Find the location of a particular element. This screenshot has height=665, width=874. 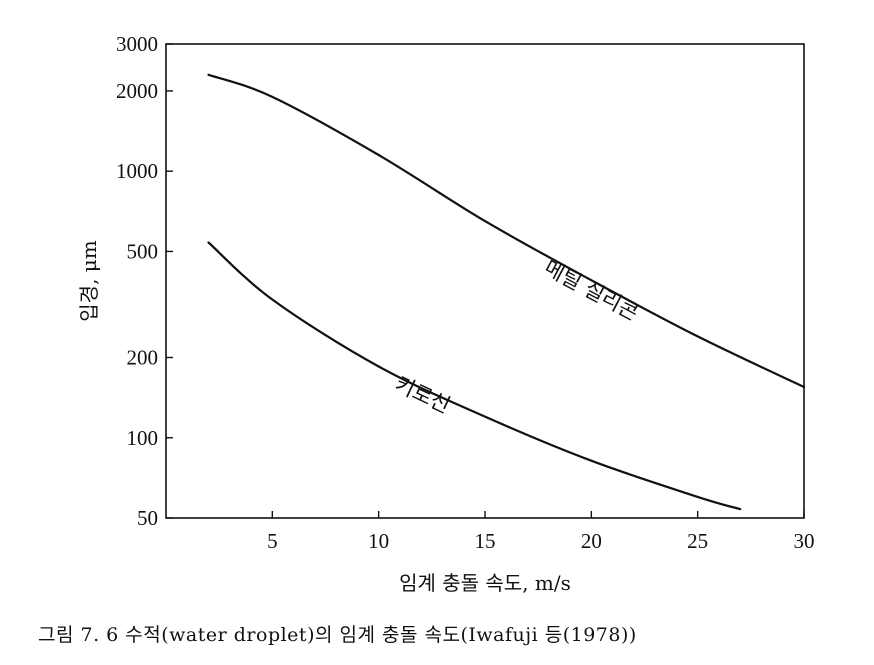

curve-label-methyl-silicone: 메틸 실리콘 is located at coordinates (591, 291).